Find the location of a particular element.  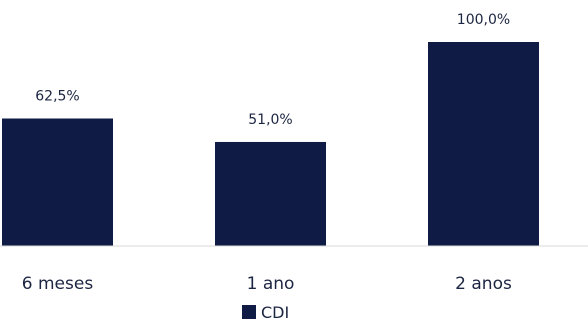

bar-2-anos is located at coordinates (483, 144).